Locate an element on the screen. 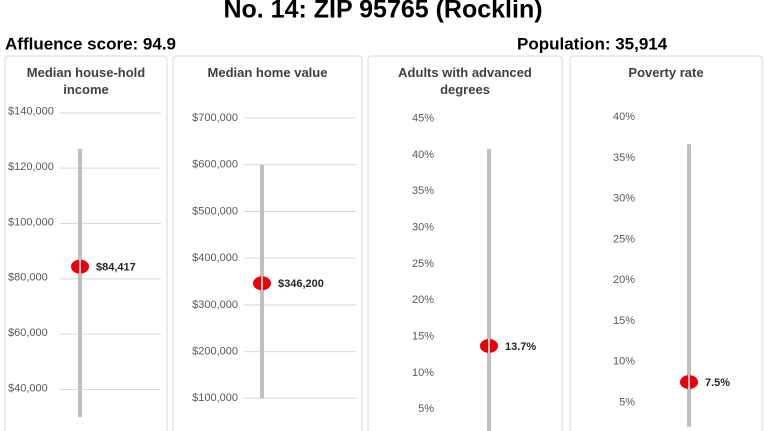 This screenshot has width=766, height=431. value-label: $346,200 is located at coordinates (301, 284).